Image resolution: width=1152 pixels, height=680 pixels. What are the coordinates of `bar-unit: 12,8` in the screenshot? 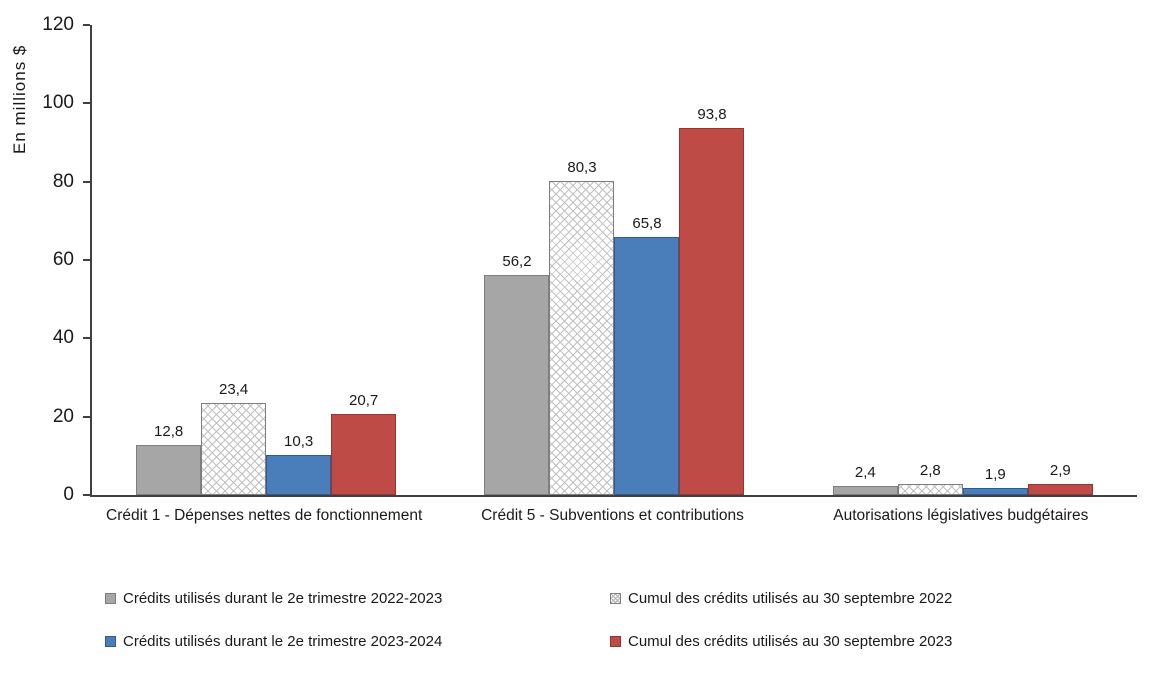 It's located at (169, 458).